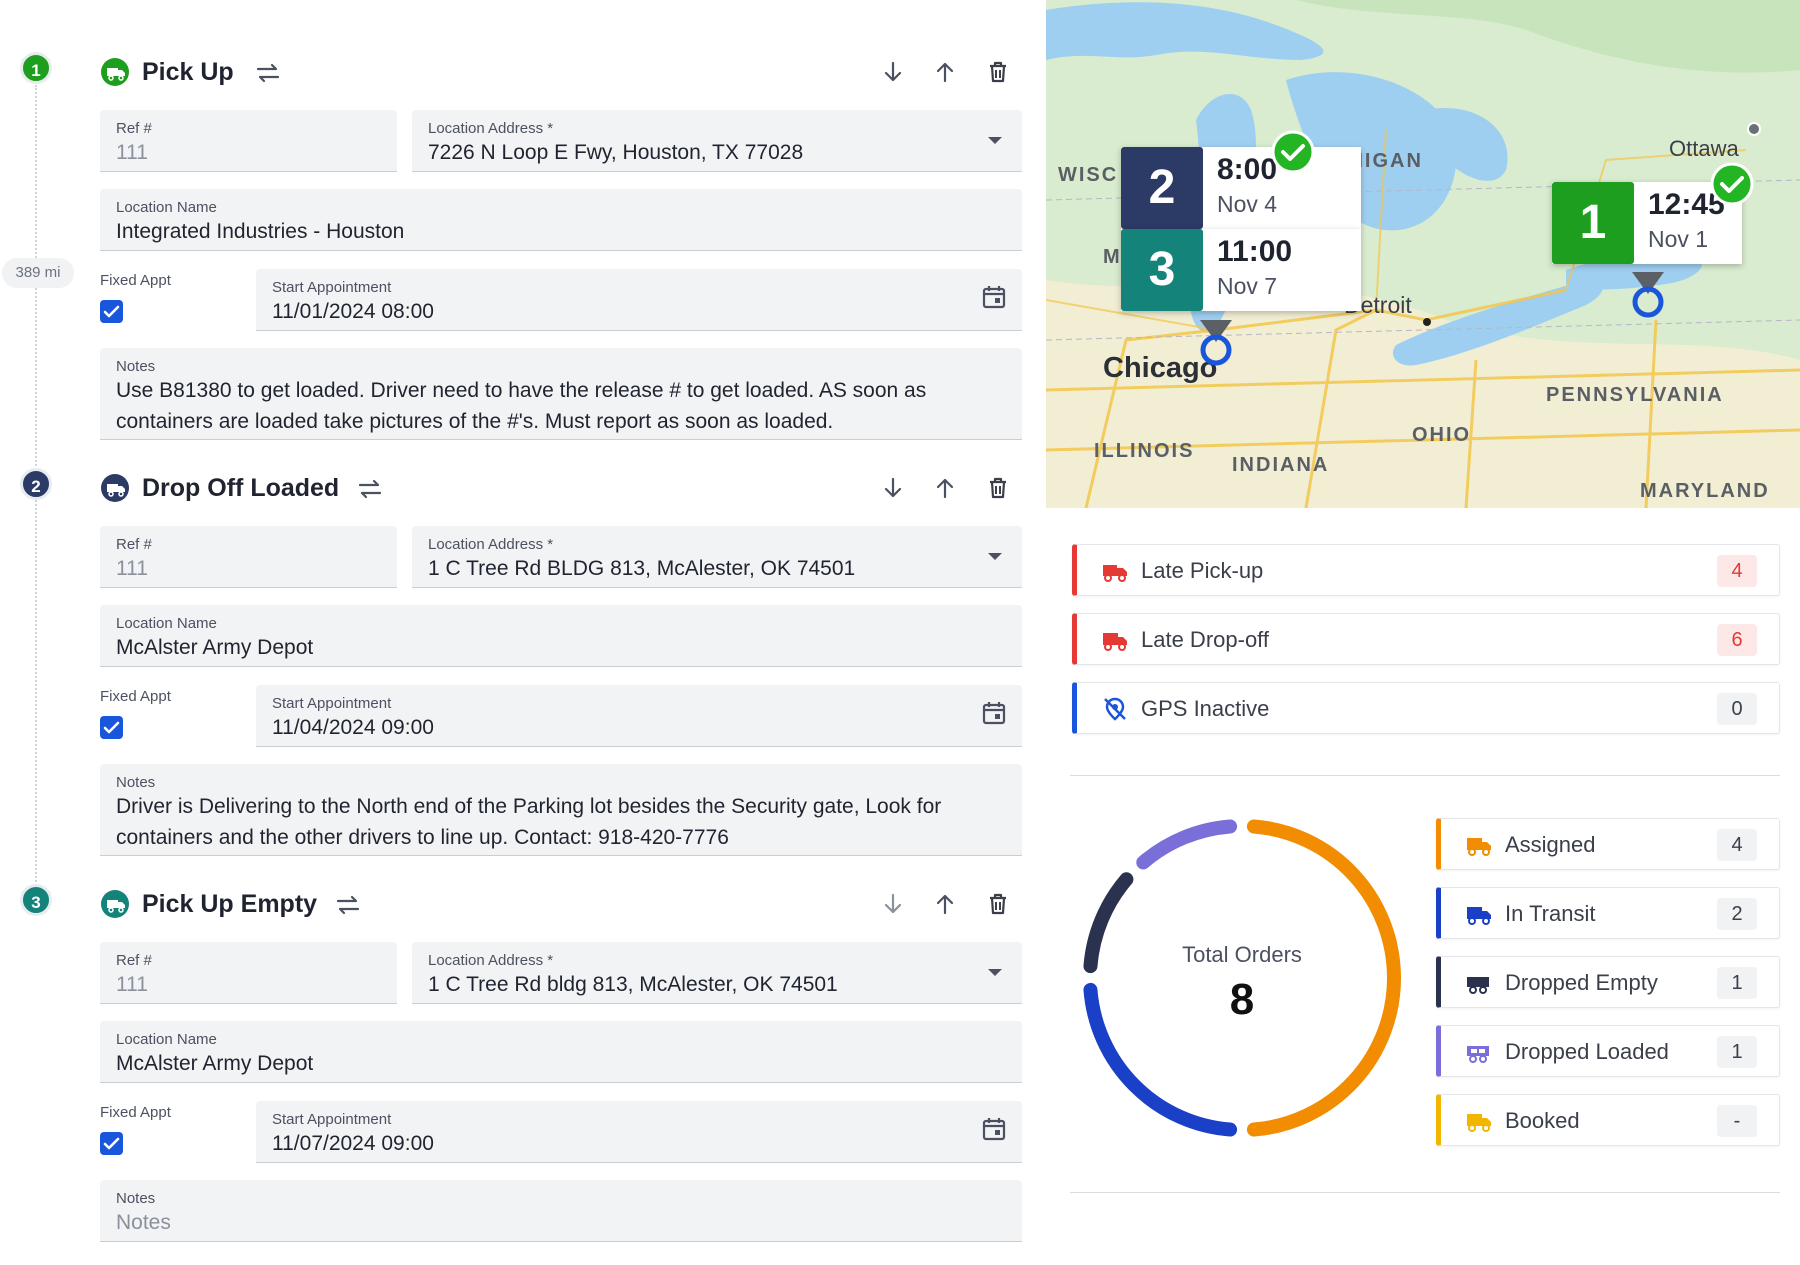 This screenshot has width=1800, height=1265. Describe the element at coordinates (36, 68) in the screenshot. I see `stop-number-badge: 1` at that location.